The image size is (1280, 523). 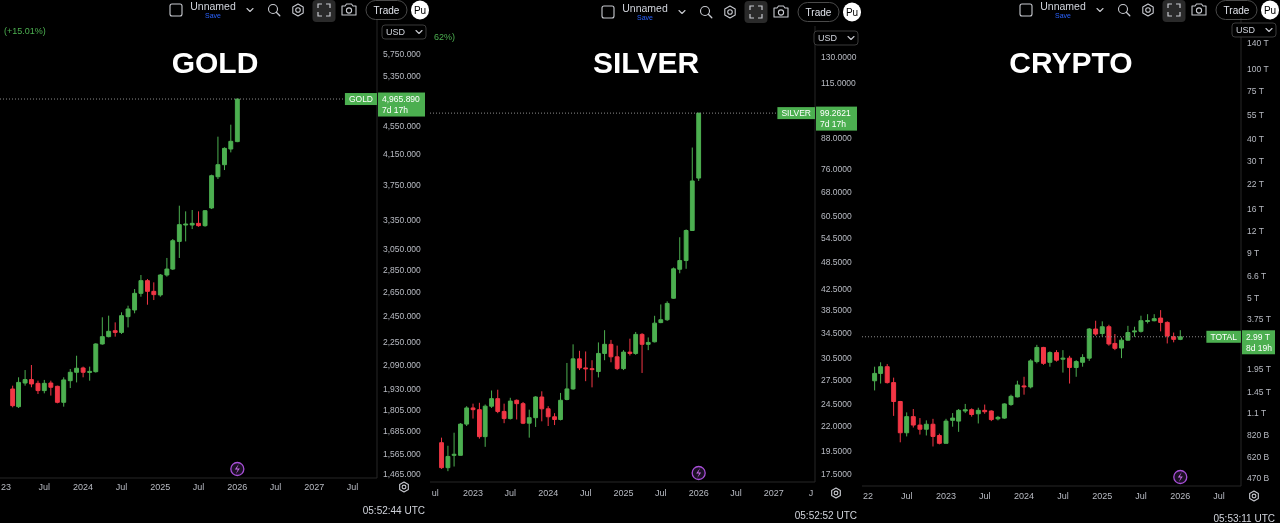 I want to click on y-tick-label: 5 T, so click(x=1253, y=297).